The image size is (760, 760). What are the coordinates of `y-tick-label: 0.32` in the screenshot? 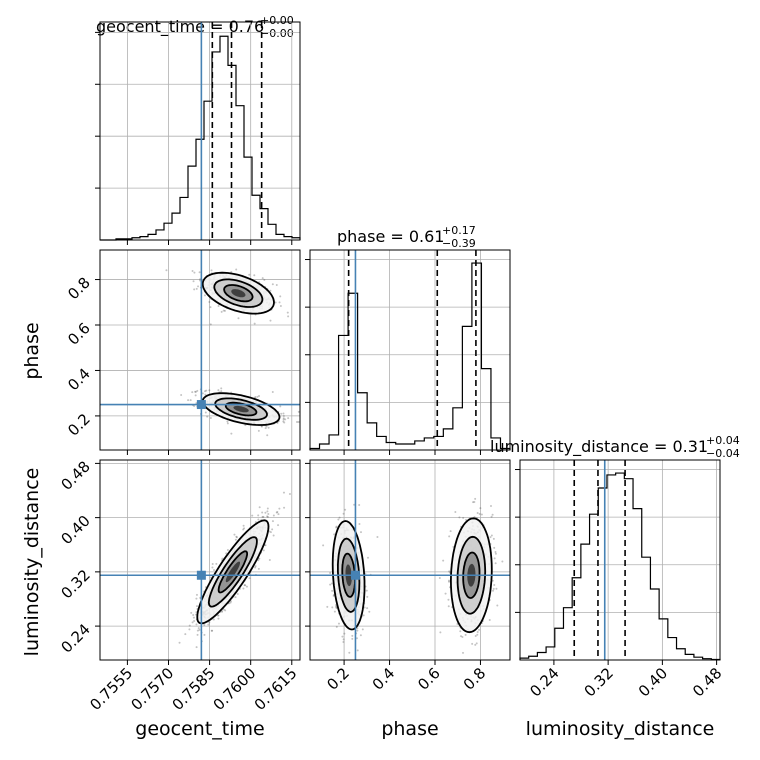 It's located at (75, 584).